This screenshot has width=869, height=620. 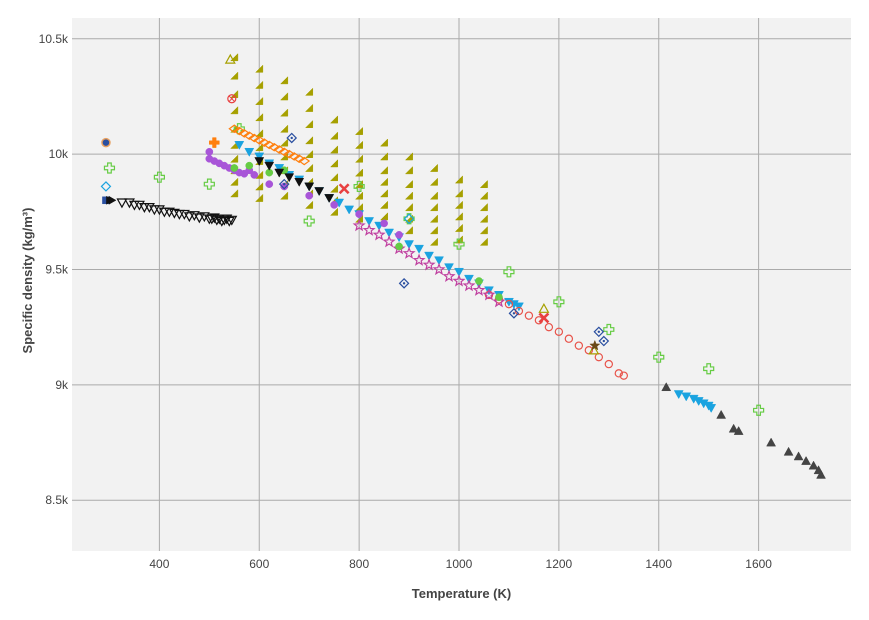 What do you see at coordinates (59, 154) in the screenshot?
I see `y-tick-label: 10k` at bounding box center [59, 154].